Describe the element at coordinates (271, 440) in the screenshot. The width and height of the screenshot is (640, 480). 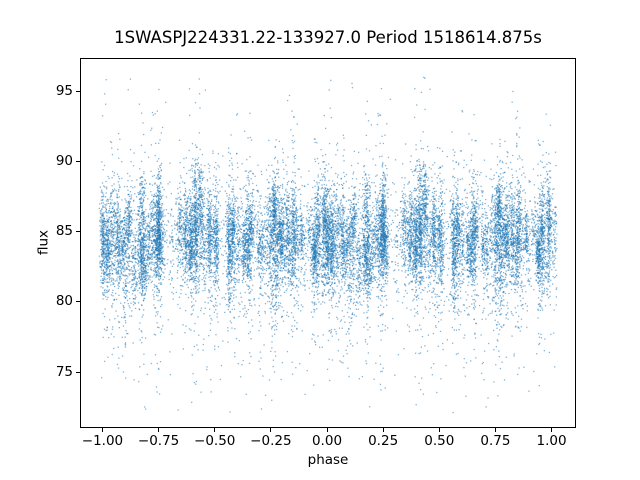
I see `x-tick-label: −0.25` at that location.